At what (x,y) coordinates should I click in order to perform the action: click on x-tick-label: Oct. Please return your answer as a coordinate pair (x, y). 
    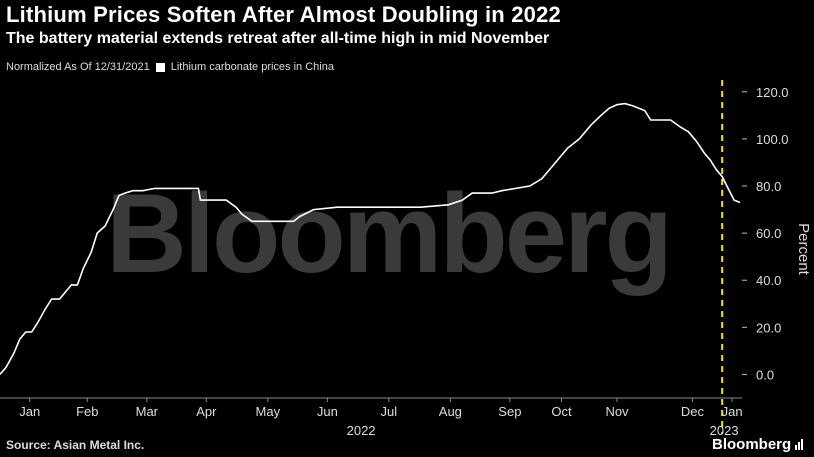
    Looking at the image, I should click on (561, 411).